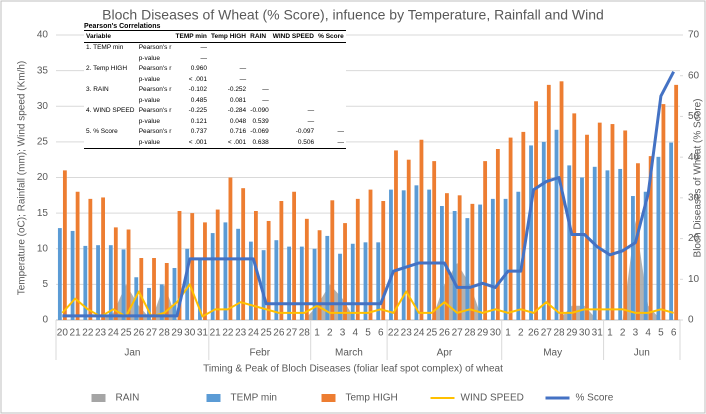 This screenshot has width=706, height=414. I want to click on table-row: p-value 0.485 0.081 —, so click(215, 100).